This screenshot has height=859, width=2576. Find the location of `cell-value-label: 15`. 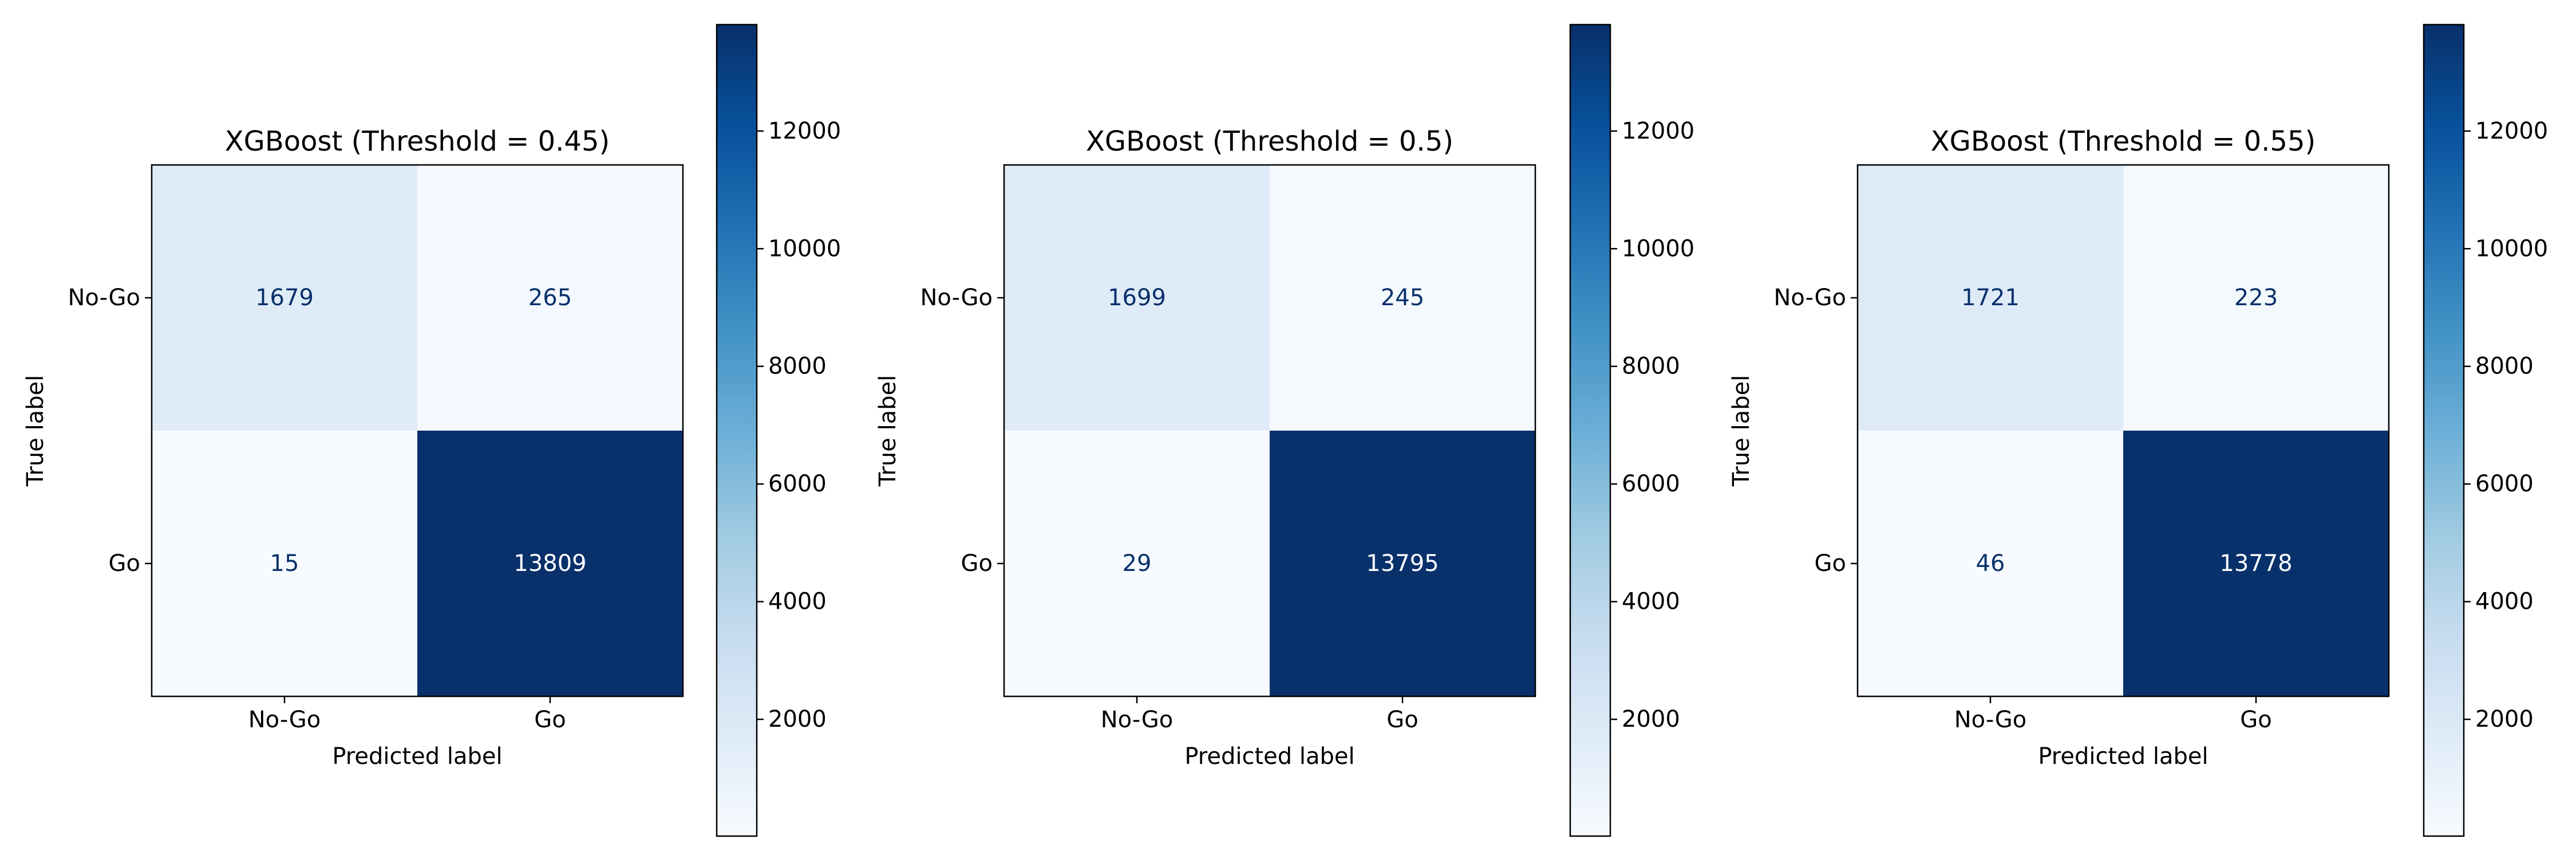

cell-value-label: 15 is located at coordinates (284, 563).